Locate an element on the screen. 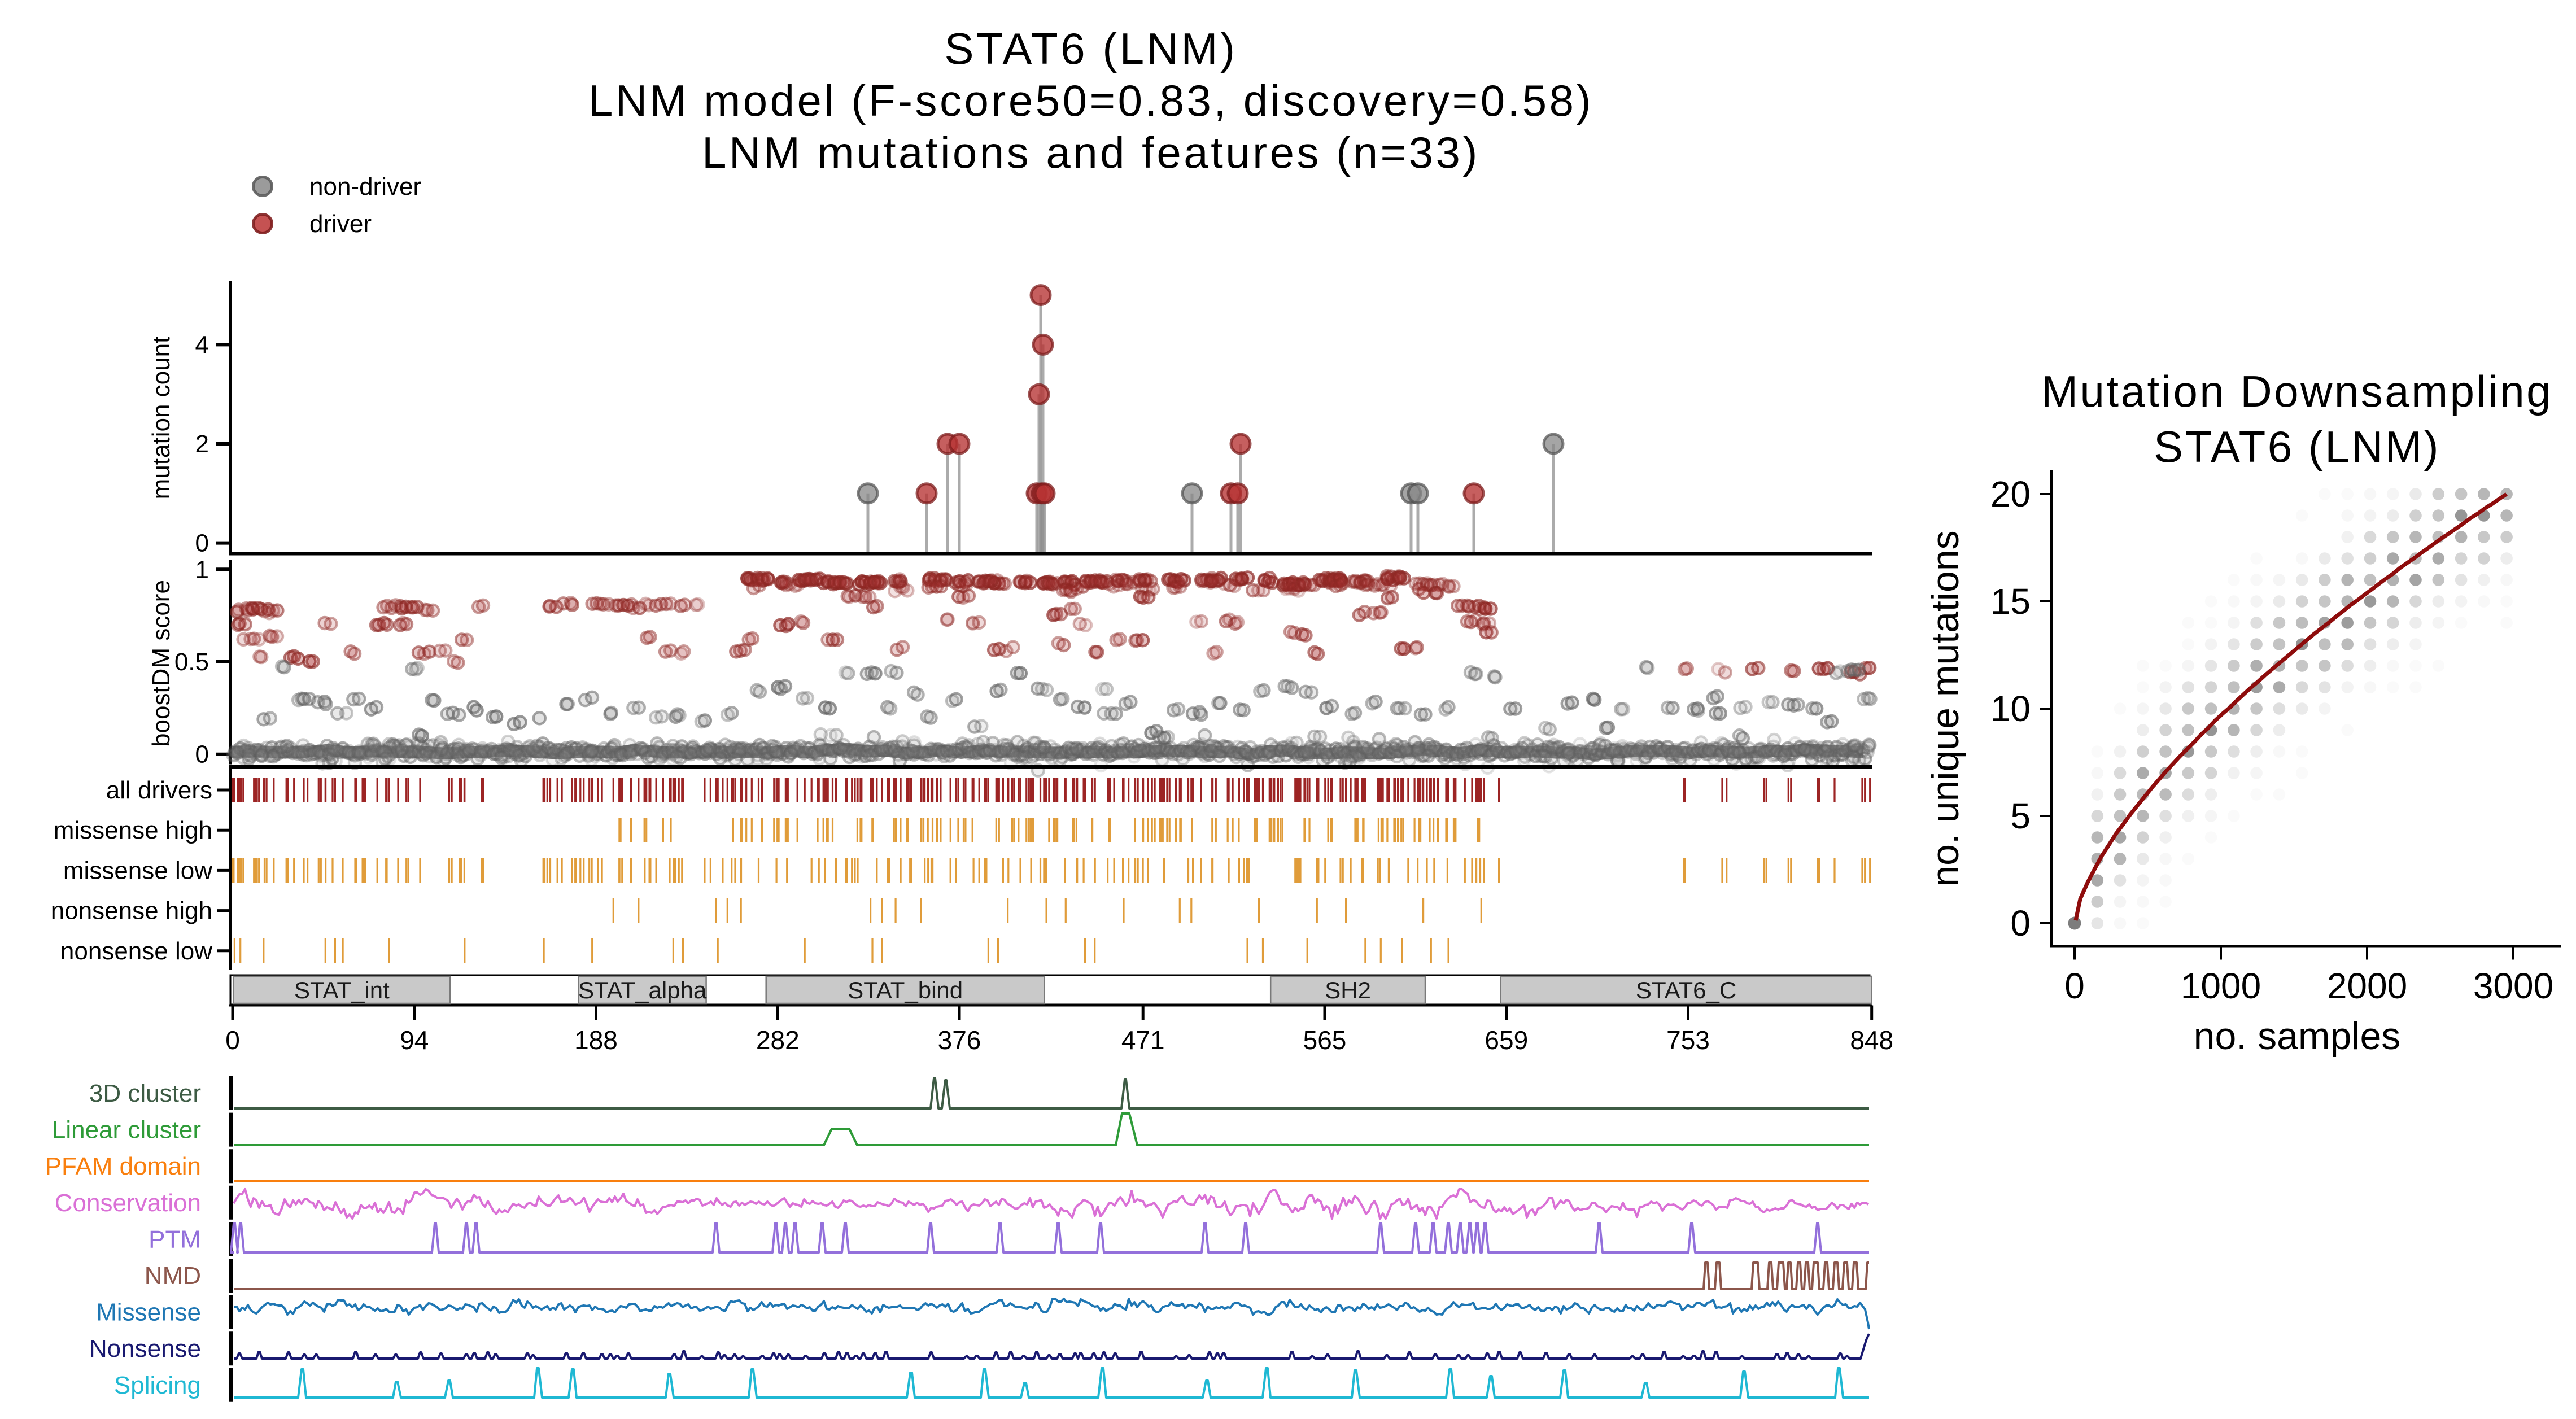 This screenshot has height=1419, width=2576. svg-text: 3000 is located at coordinates (2513, 986).